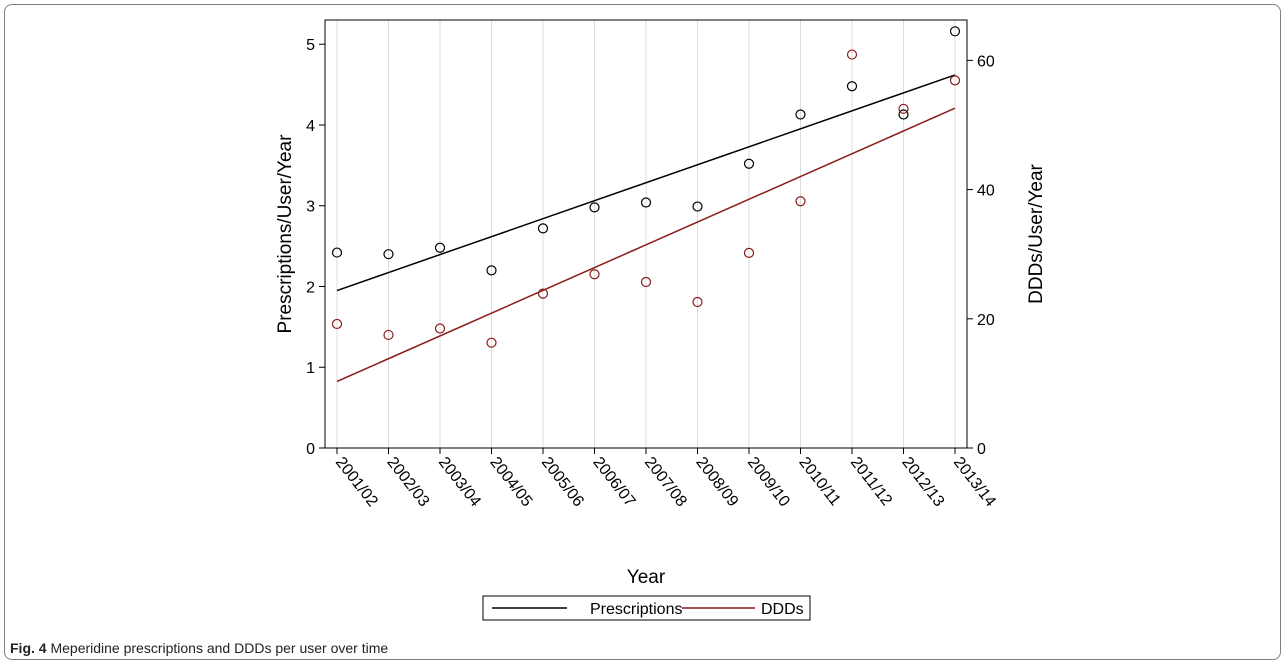 This screenshot has width=1287, height=666. I want to click on legend-label-ddds: DDDs, so click(782, 609).